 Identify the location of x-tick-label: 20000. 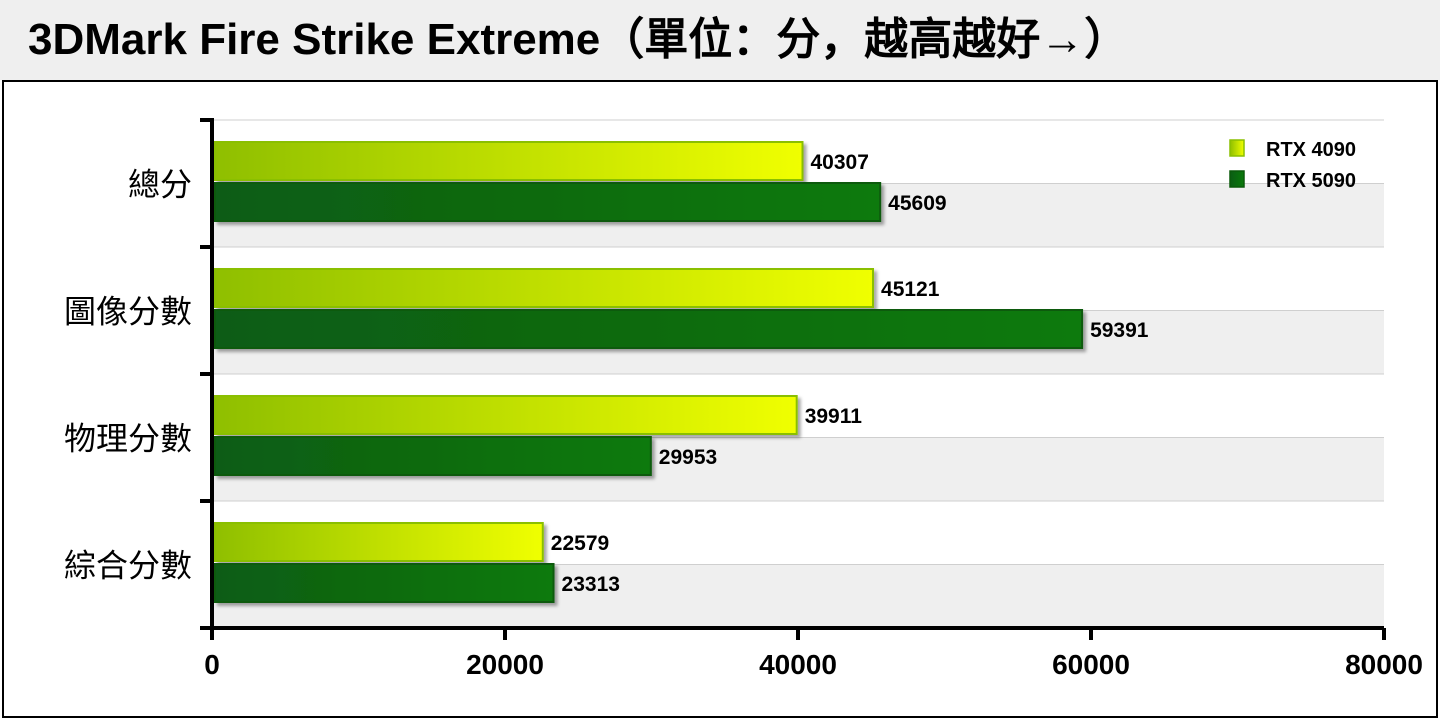
(505, 664).